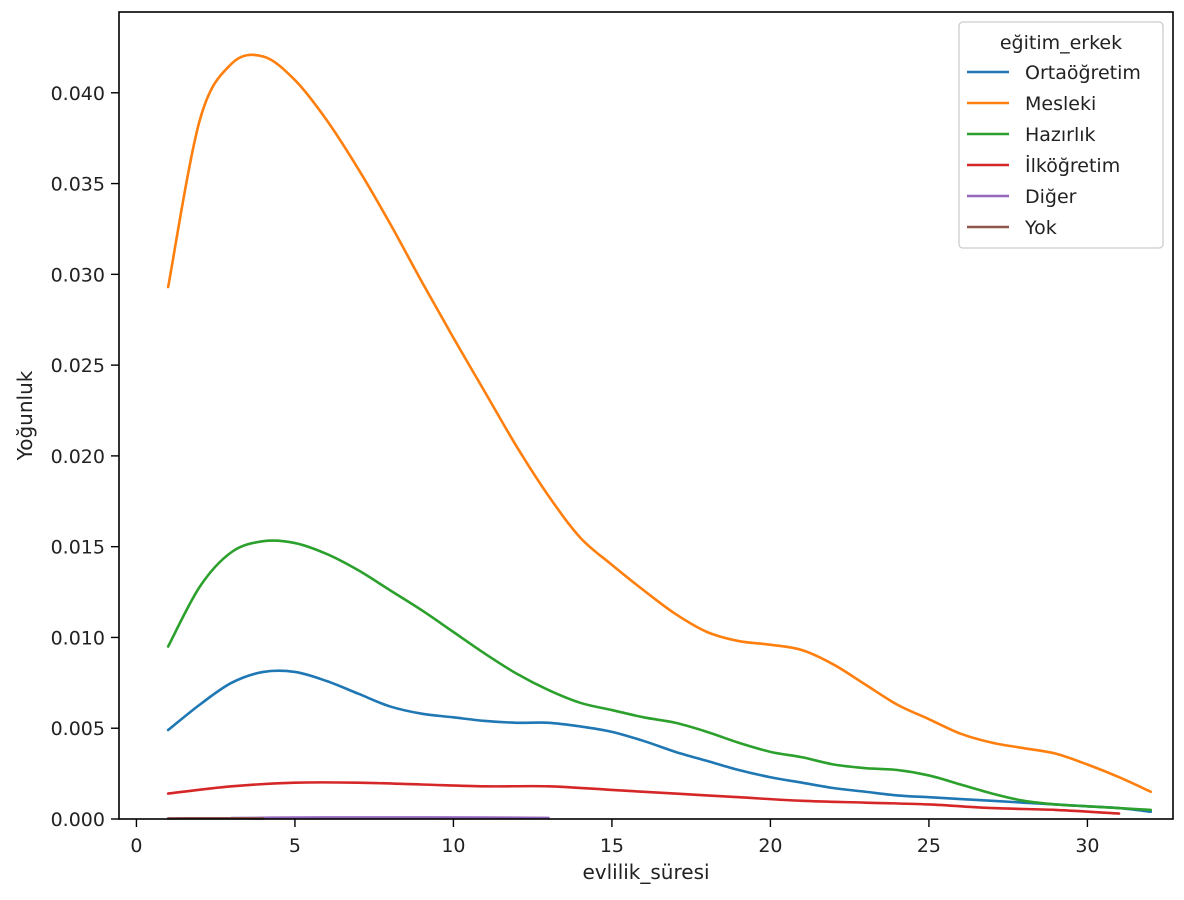 This screenshot has height=900, width=1184. Describe the element at coordinates (295, 846) in the screenshot. I see `x-tick-label: 5` at that location.